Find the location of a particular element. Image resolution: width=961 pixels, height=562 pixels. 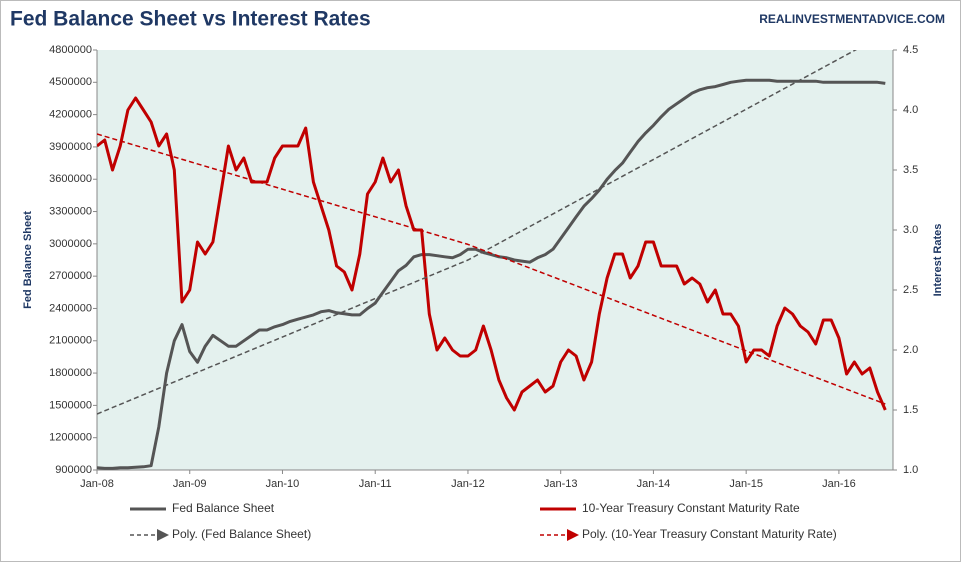

x-tick-label: Jan-15 is located at coordinates (746, 484).